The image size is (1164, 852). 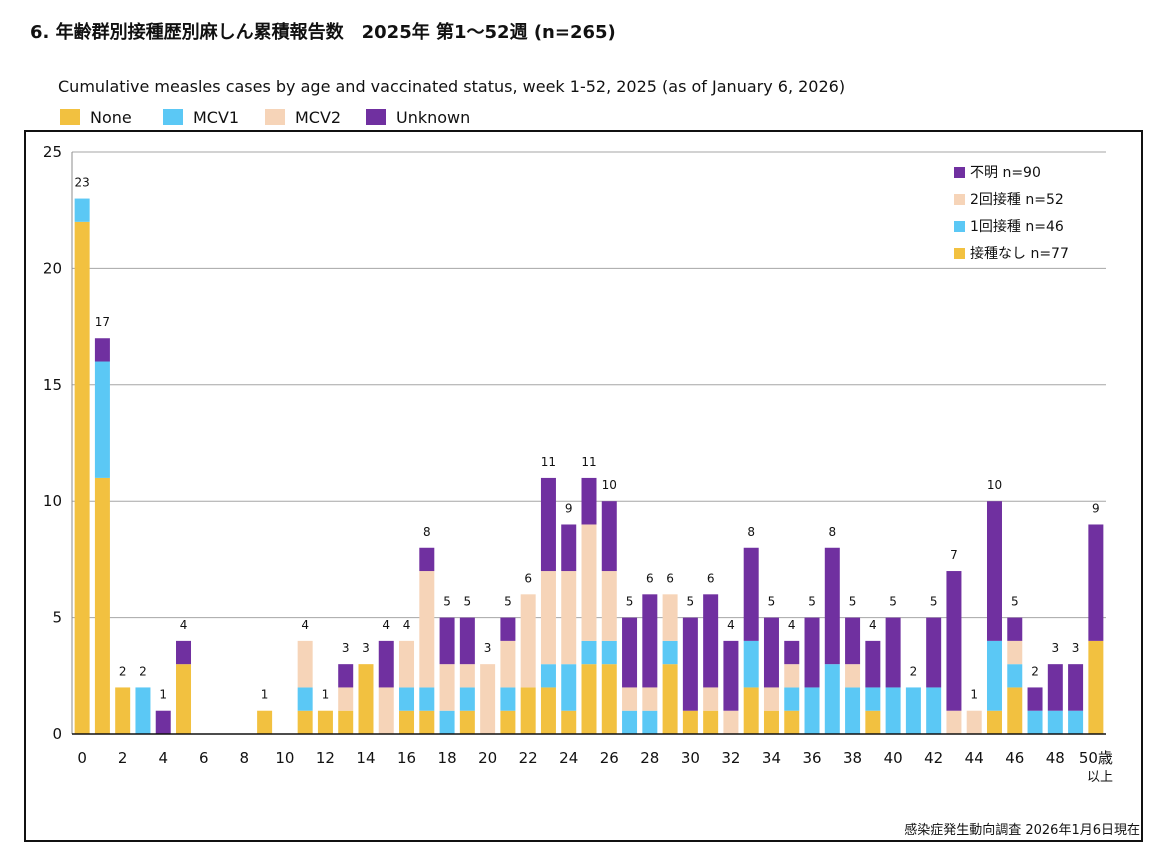 What do you see at coordinates (690, 758) in the screenshot?
I see `x-tick-label-30: 30` at bounding box center [690, 758].